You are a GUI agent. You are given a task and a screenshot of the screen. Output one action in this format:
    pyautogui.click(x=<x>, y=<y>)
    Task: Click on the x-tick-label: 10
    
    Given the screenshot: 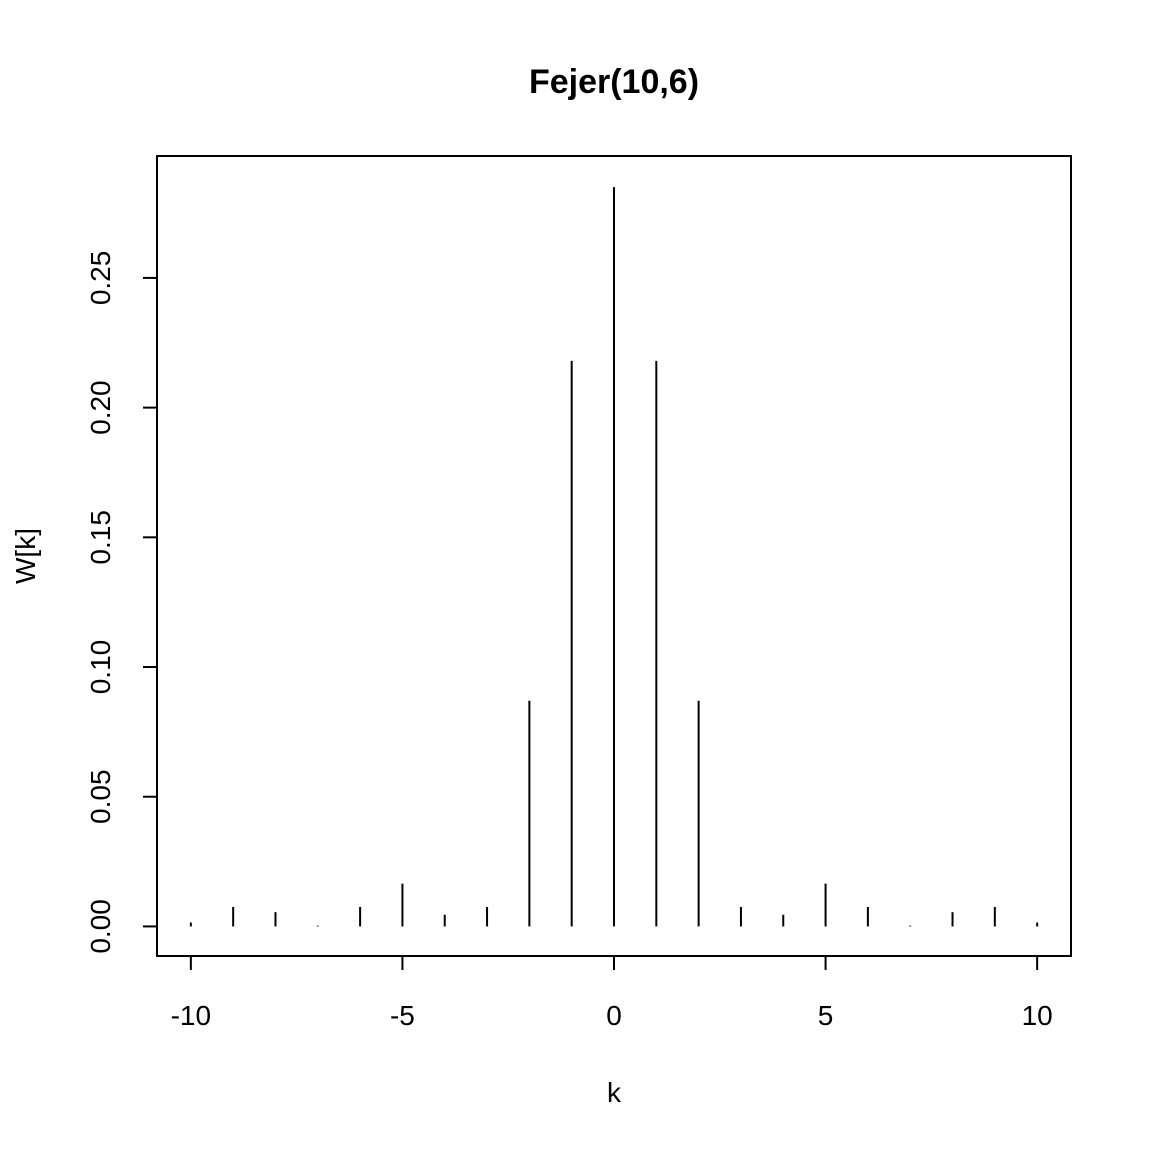 What is the action you would take?
    pyautogui.click(x=1037, y=1015)
    